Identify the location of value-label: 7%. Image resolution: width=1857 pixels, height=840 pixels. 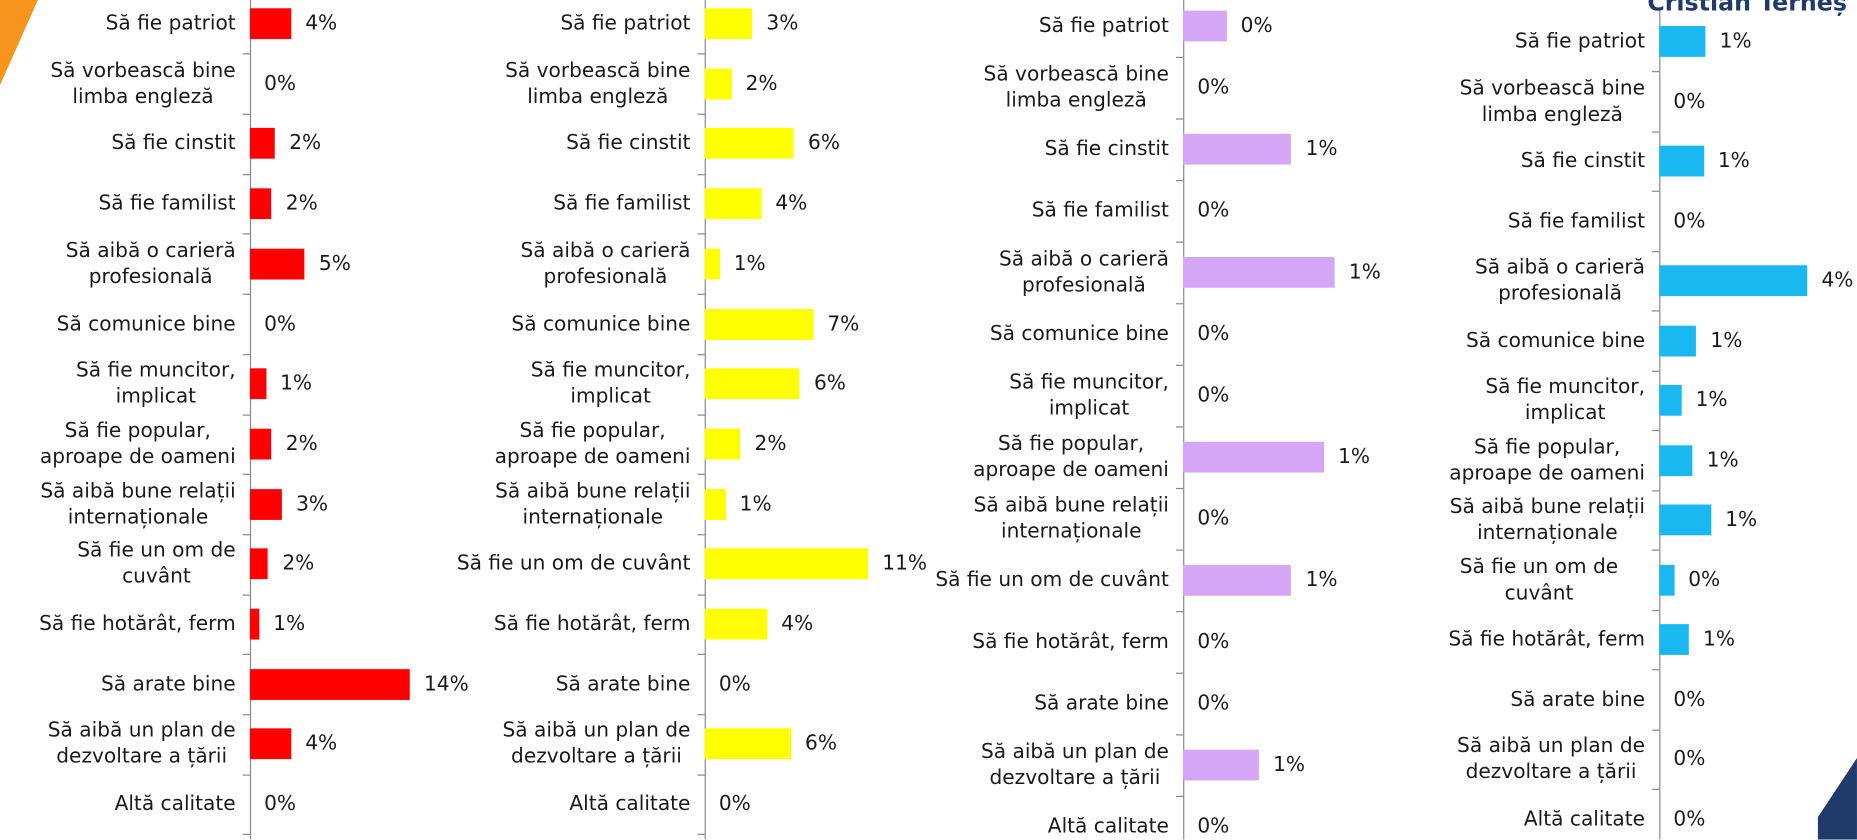
(843, 324).